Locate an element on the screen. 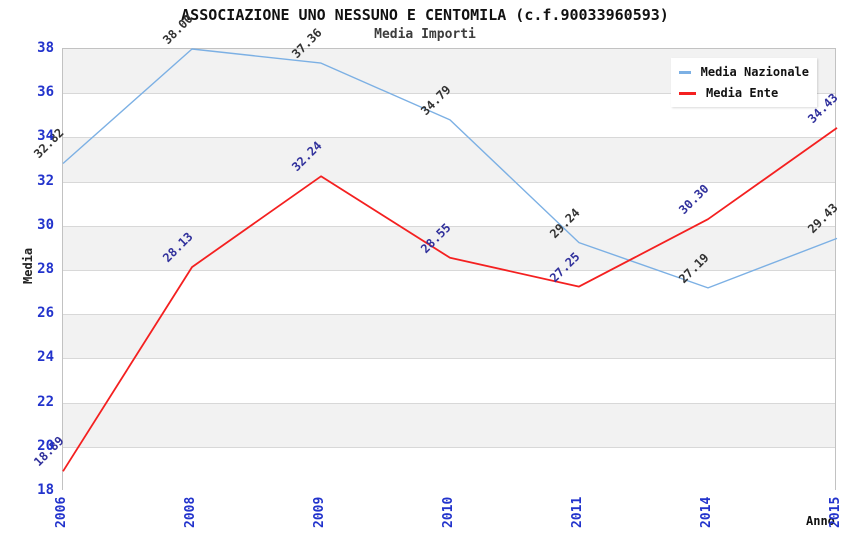  y-tick-label: 38 is located at coordinates (45, 48).